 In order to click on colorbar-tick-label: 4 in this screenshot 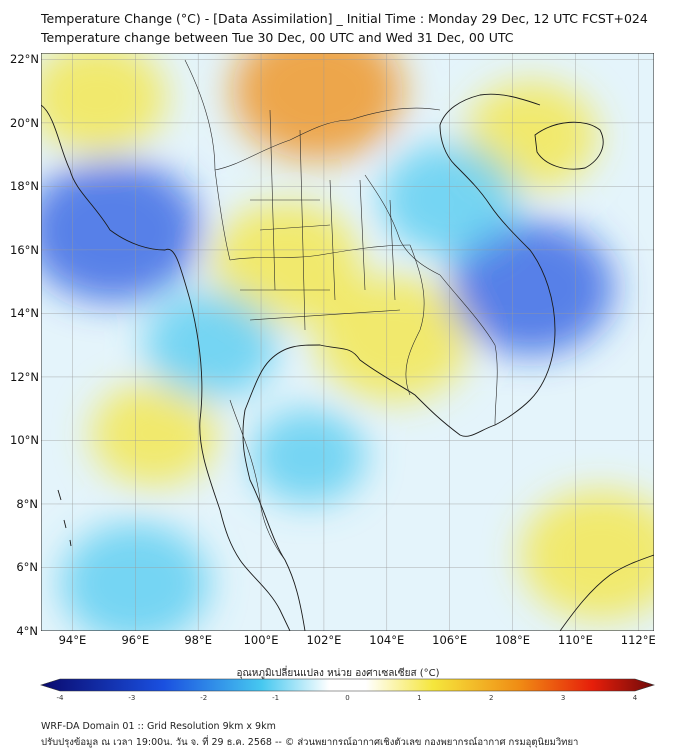, I will do `click(635, 698)`.